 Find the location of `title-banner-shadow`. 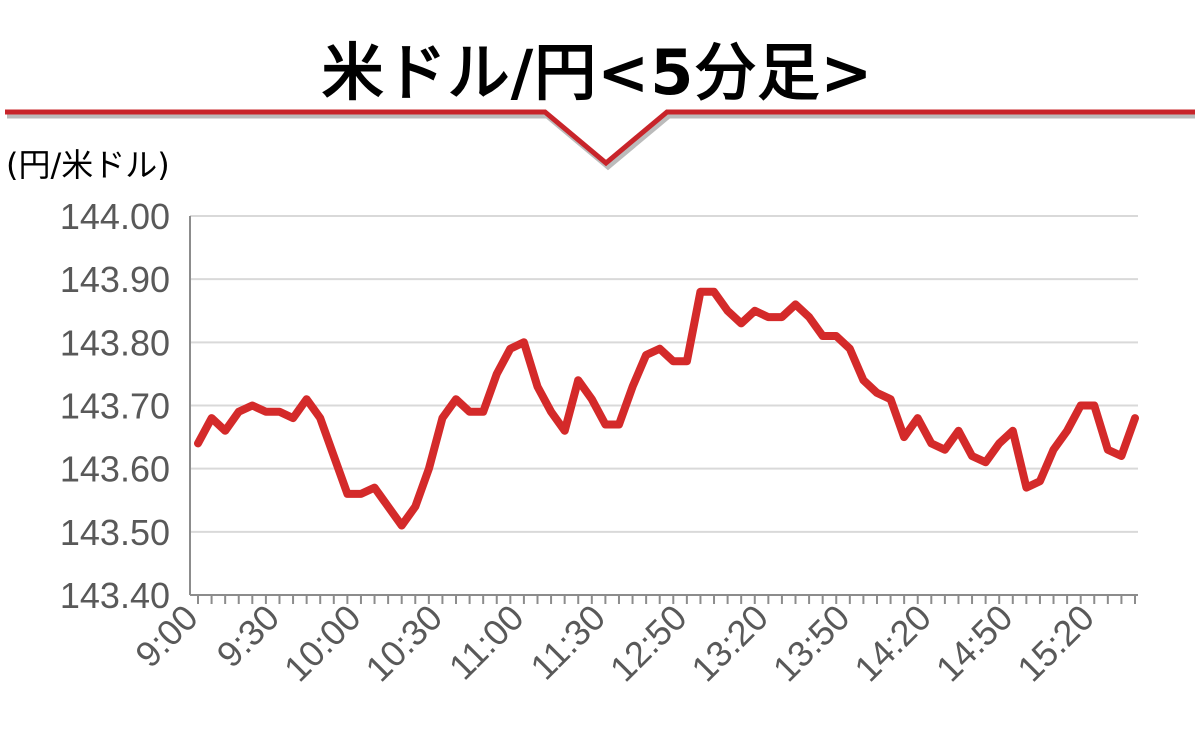

title-banner-shadow is located at coordinates (601, 142).